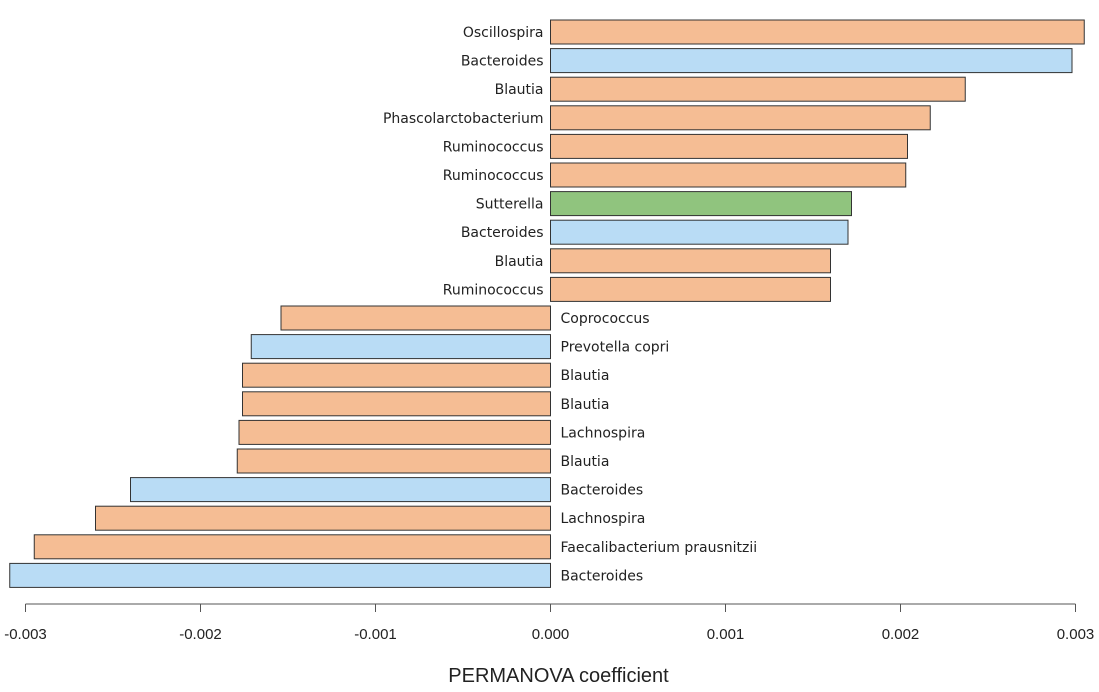  Describe the element at coordinates (493, 147) in the screenshot. I see `bar-label-5: Ruminococcus` at that location.